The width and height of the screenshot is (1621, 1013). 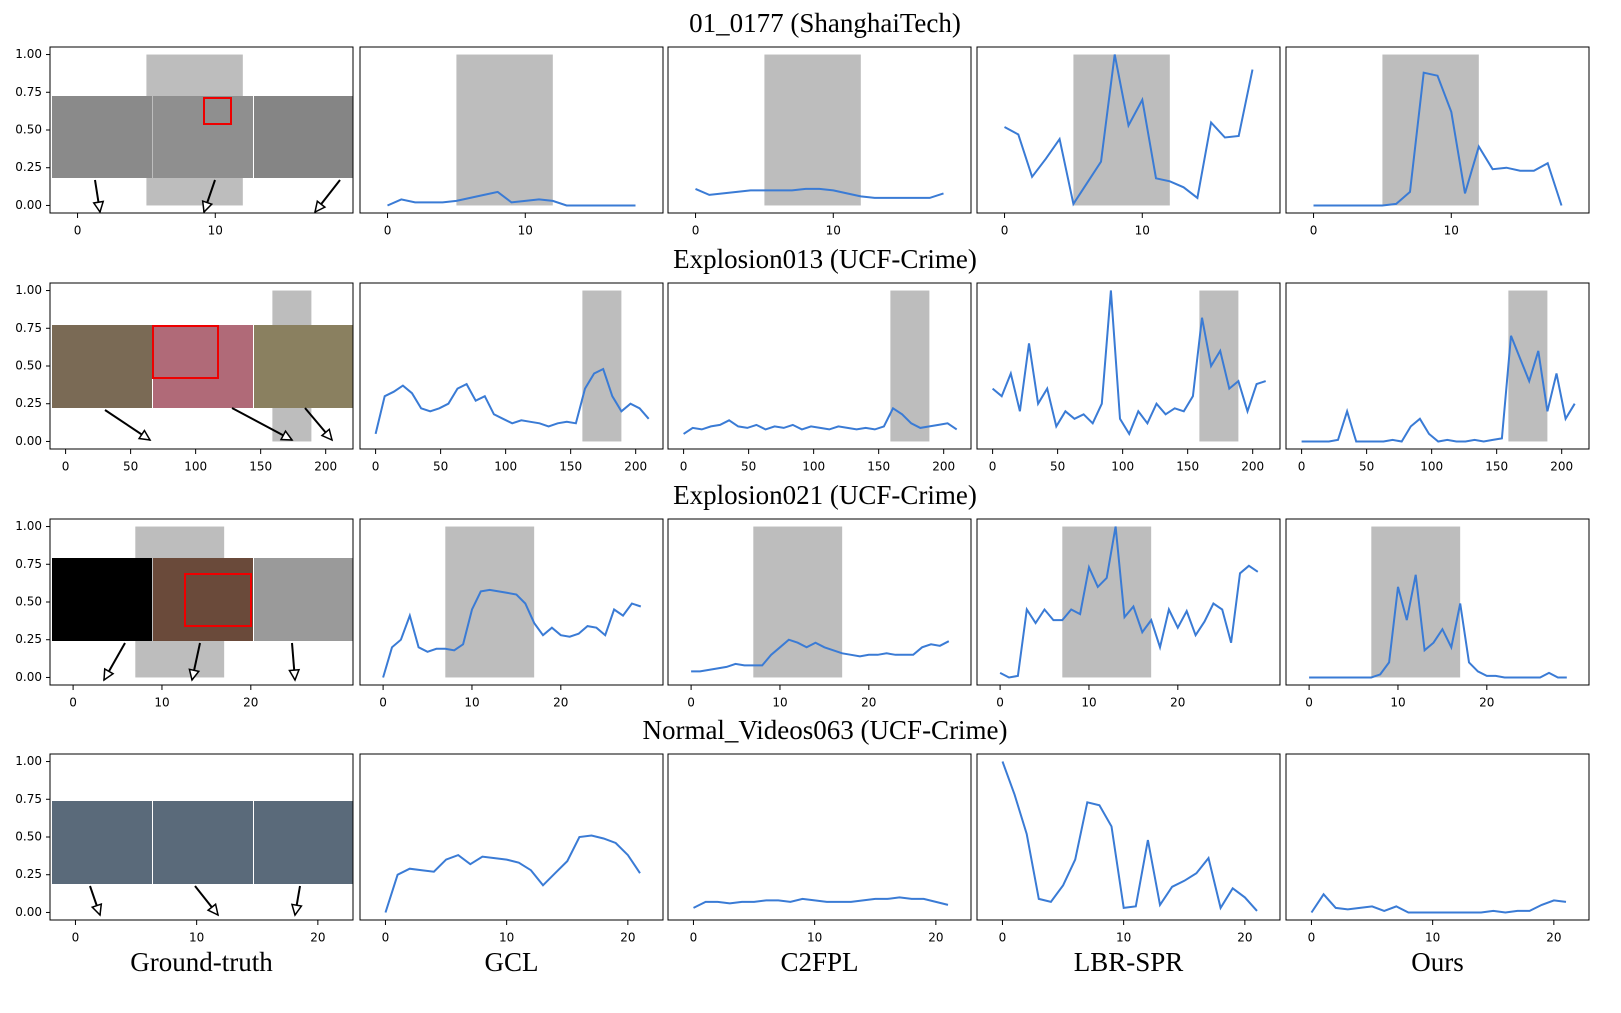 What do you see at coordinates (262, 424) in the screenshot?
I see `arrow-shaft` at bounding box center [262, 424].